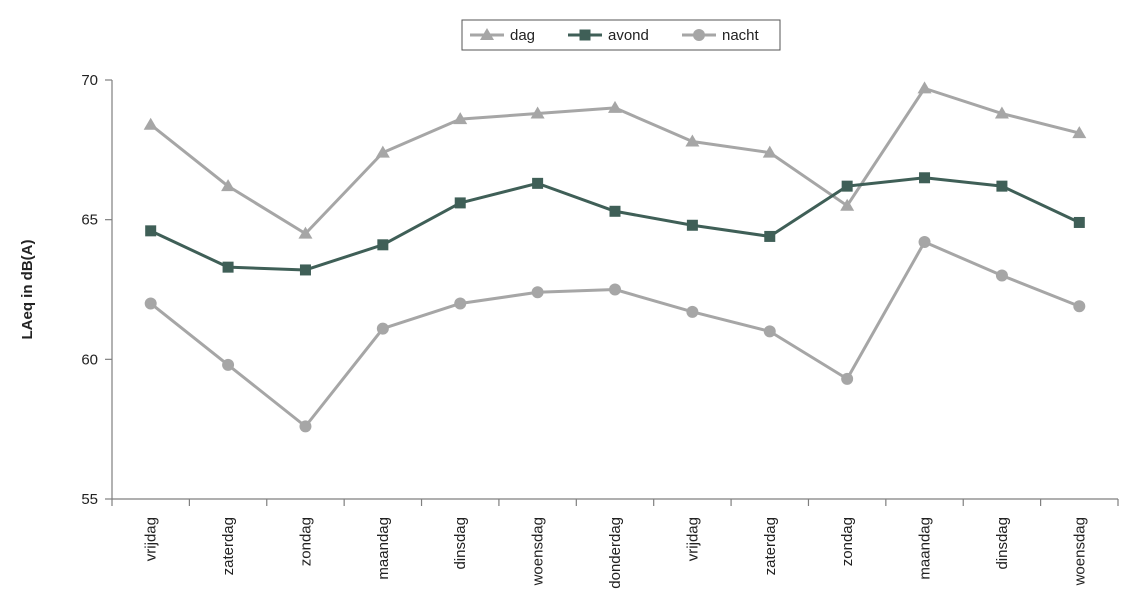 Image resolution: width=1147 pixels, height=616 pixels. I want to click on legend-marker-nacht, so click(699, 35).